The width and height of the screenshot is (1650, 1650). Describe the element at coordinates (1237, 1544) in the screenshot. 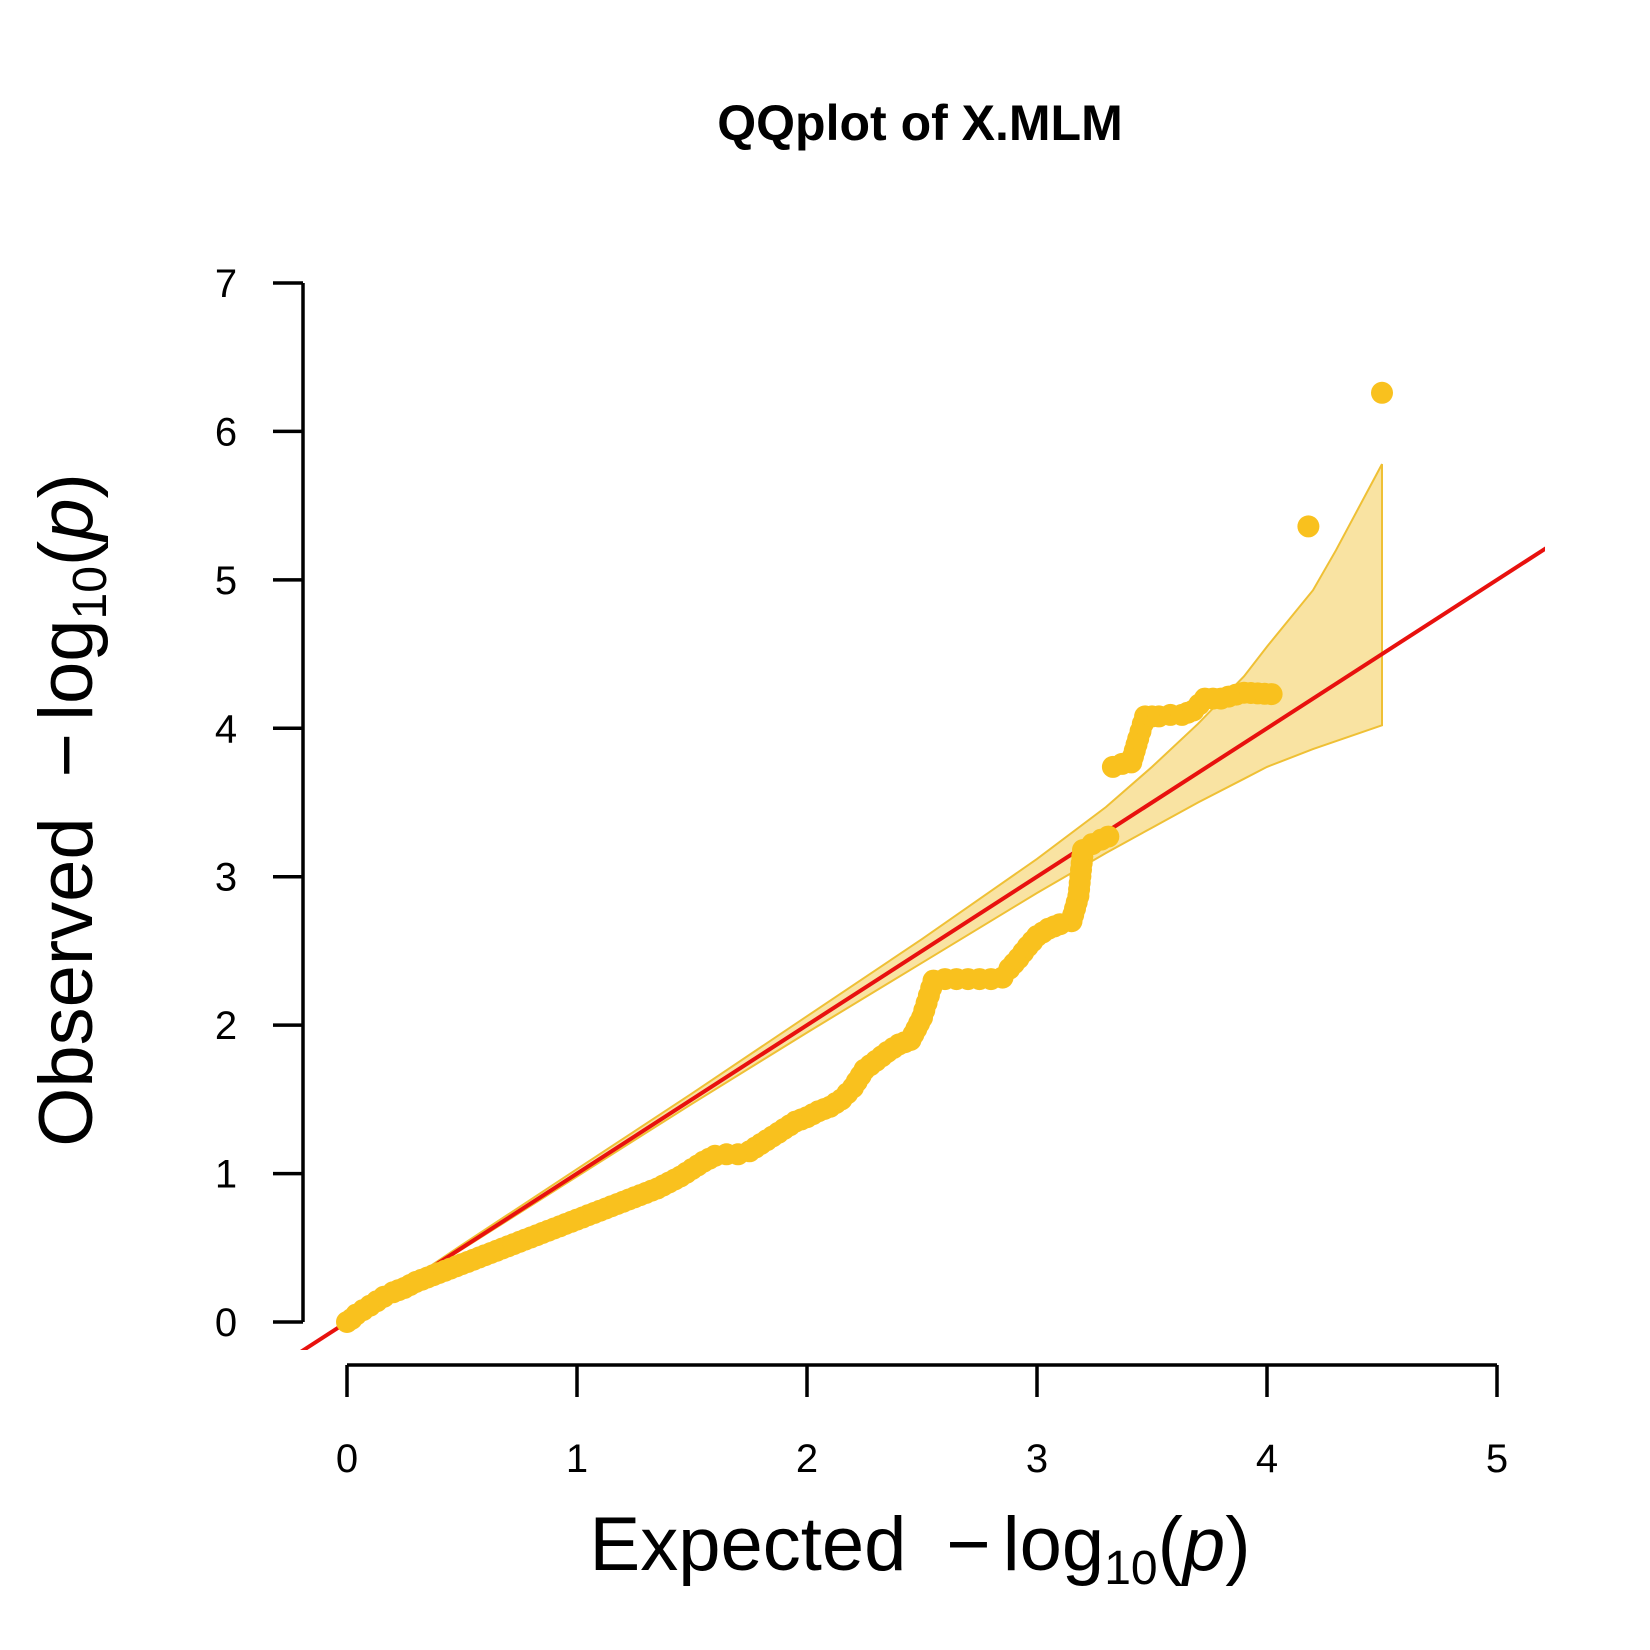

I see `x-axis-label-close: )` at that location.